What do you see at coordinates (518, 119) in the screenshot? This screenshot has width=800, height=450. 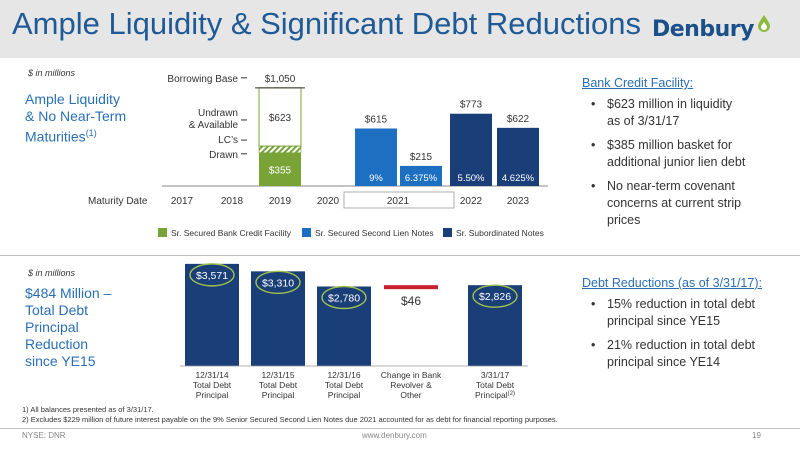 I see `subordinated-2023-value-label: $622` at bounding box center [518, 119].